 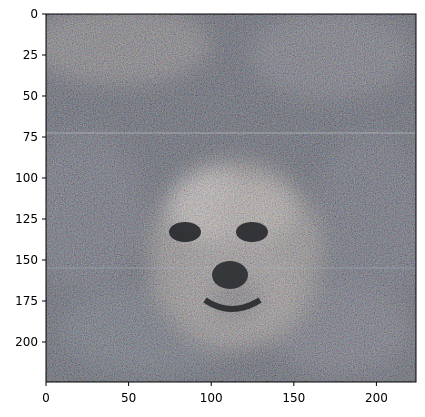 I want to click on x-tick: 100, so click(x=211, y=393).